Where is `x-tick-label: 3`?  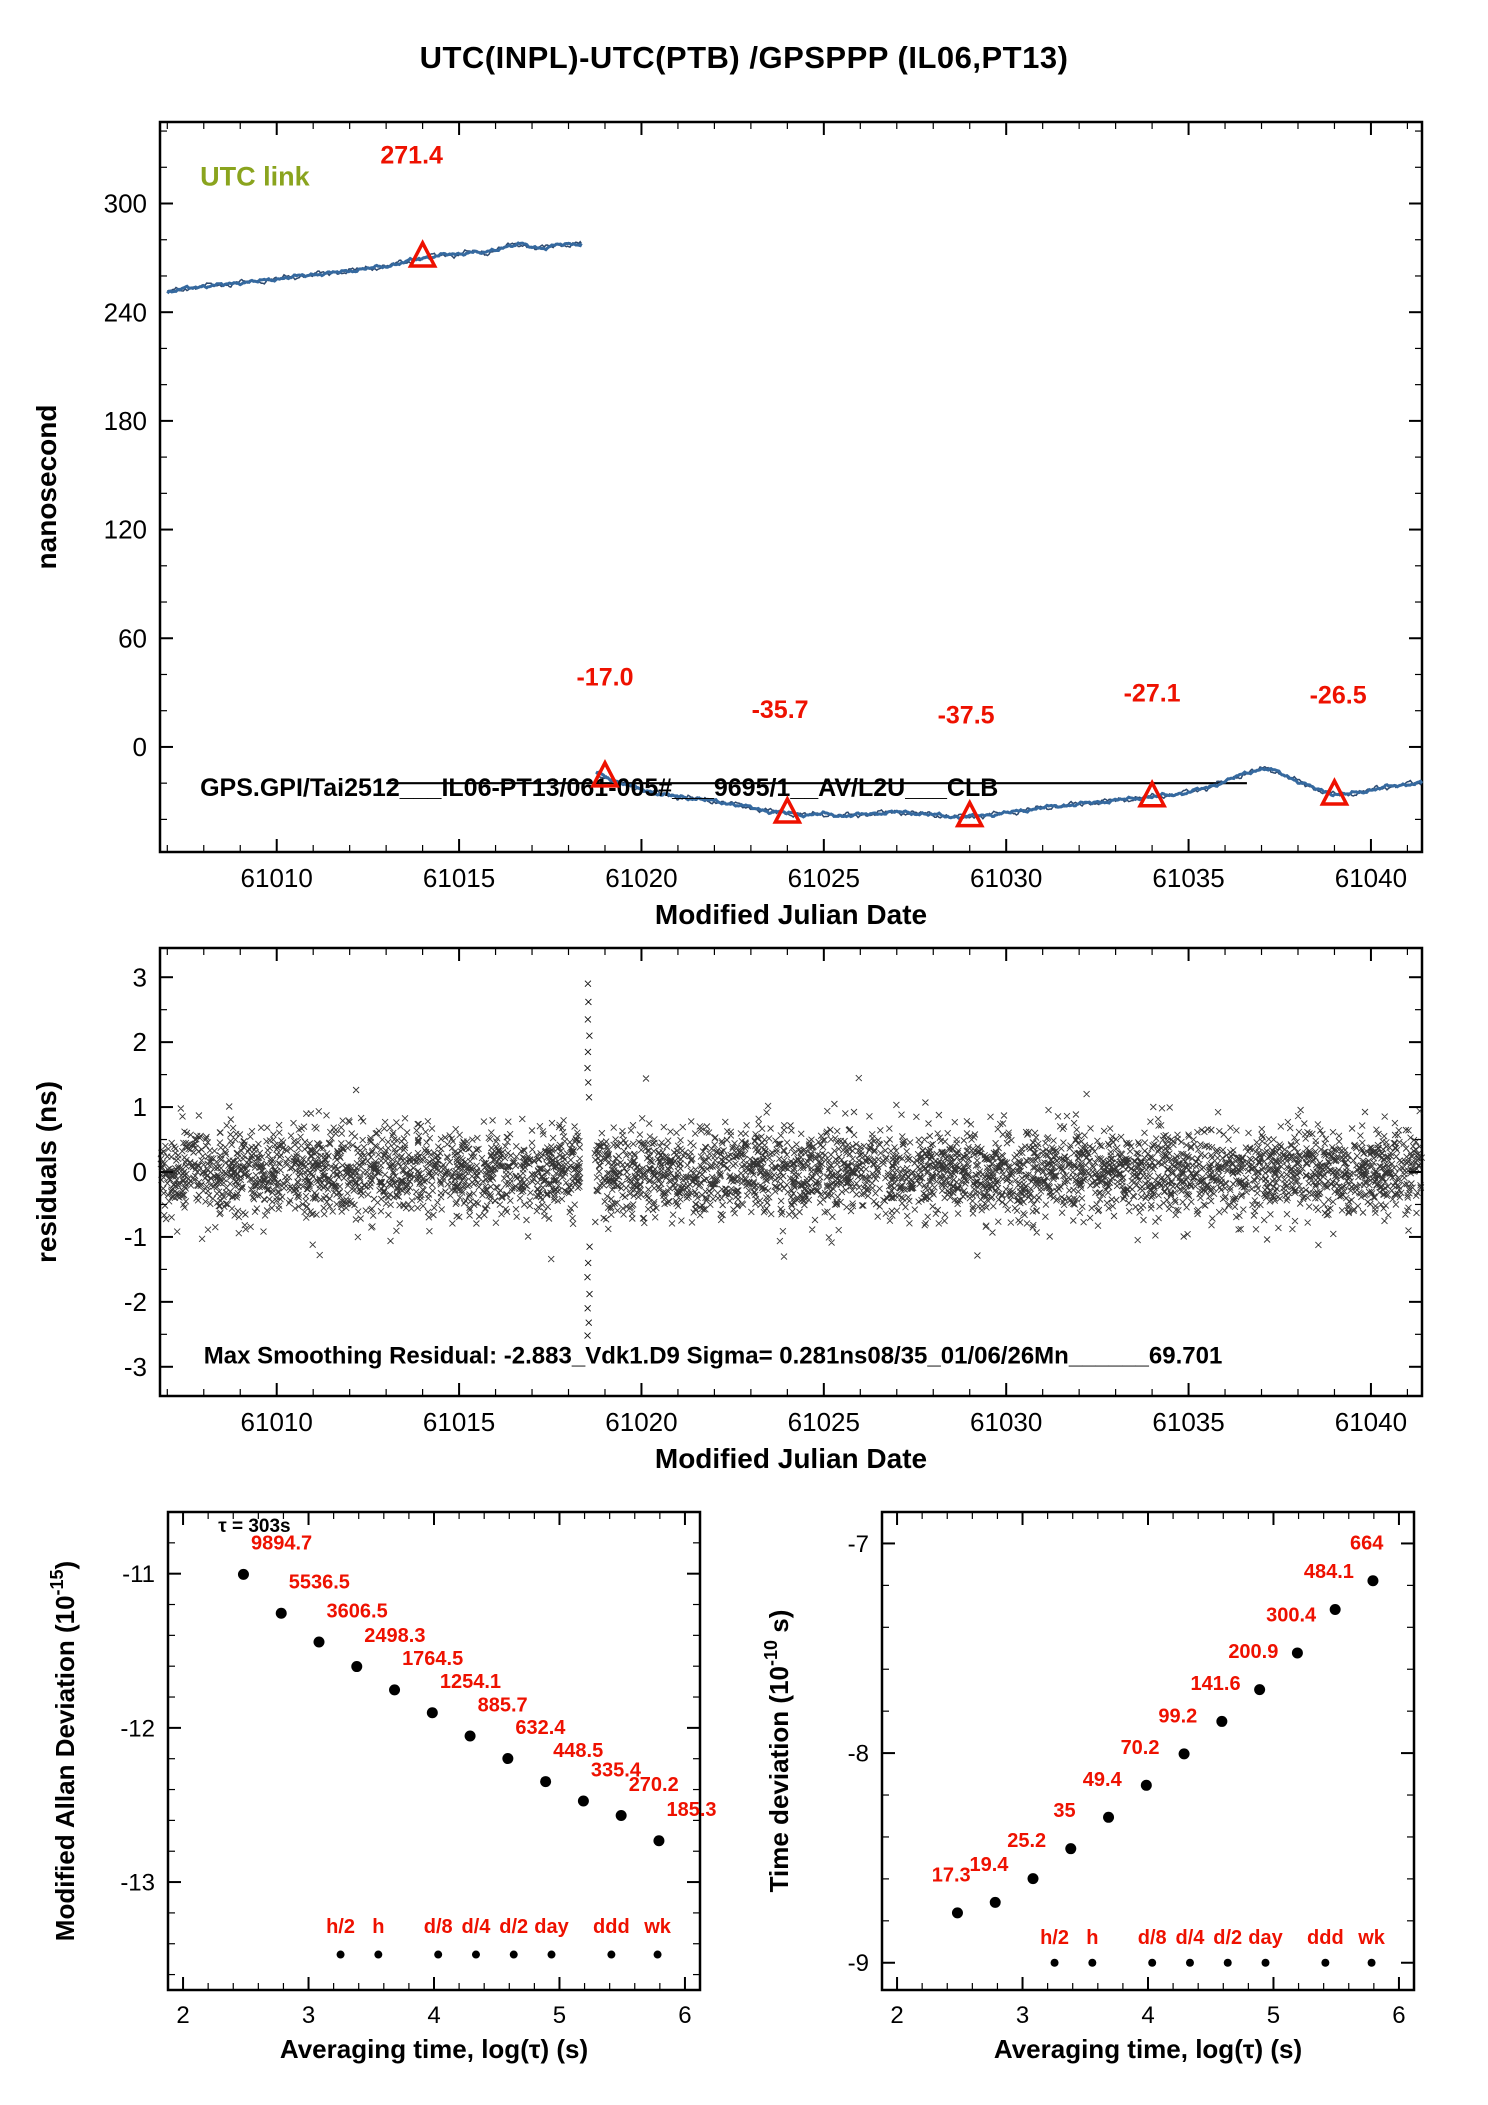
x-tick-label: 3 is located at coordinates (1022, 2015).